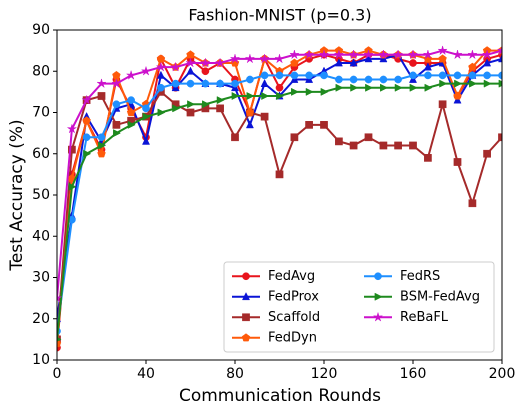  What do you see at coordinates (41, 319) in the screenshot?
I see `y-tick-label: 20` at bounding box center [41, 319].